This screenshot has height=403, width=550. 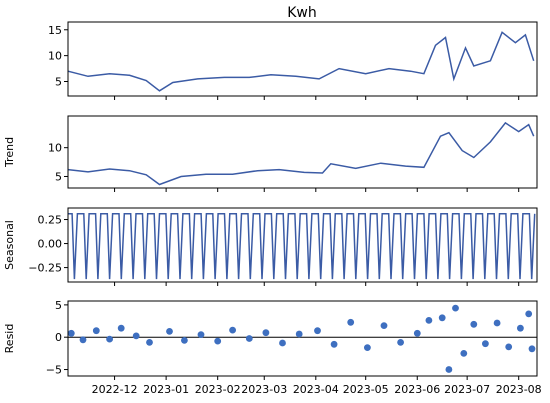 What do you see at coordinates (519, 389) in the screenshot?
I see `xtick-label: 2023-08` at bounding box center [519, 389].